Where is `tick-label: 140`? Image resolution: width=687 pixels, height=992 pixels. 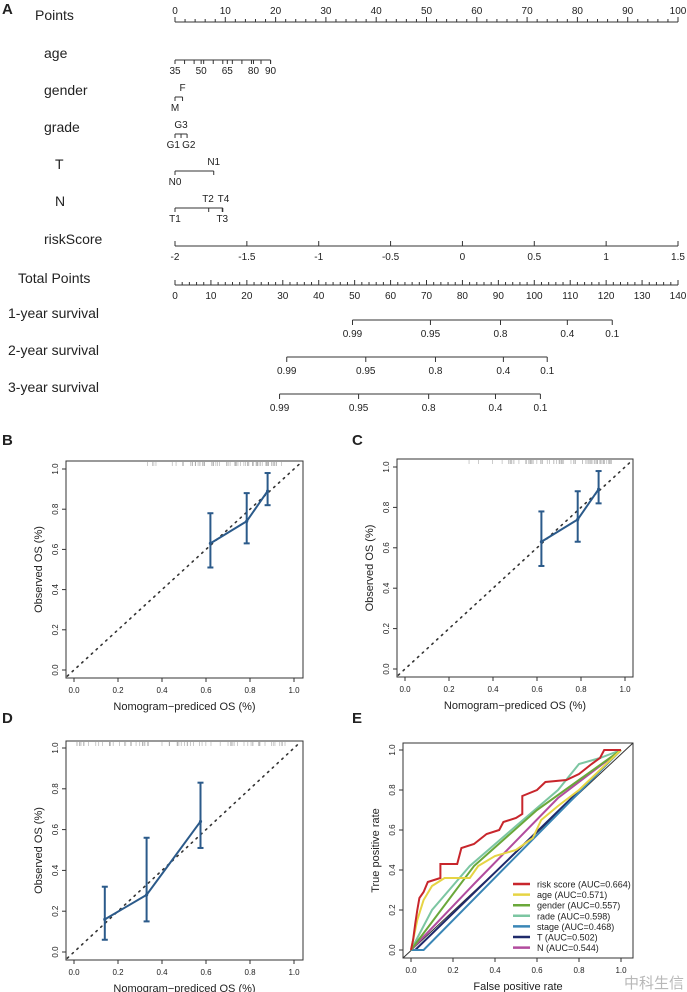
tick-label: 140 is located at coordinates (678, 296).